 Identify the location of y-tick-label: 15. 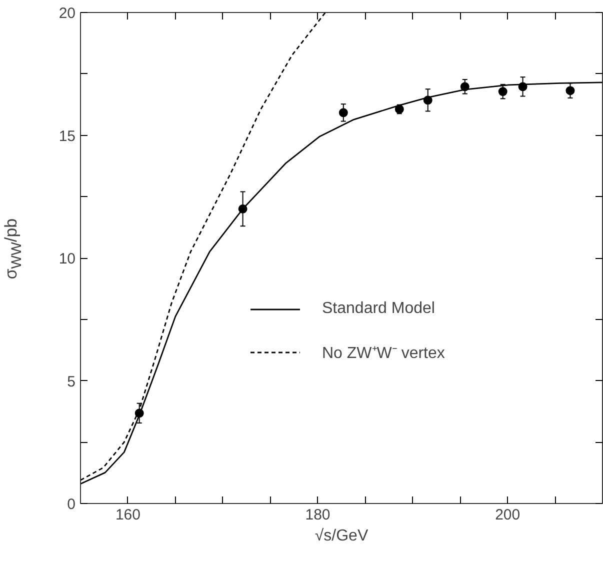
(67, 136).